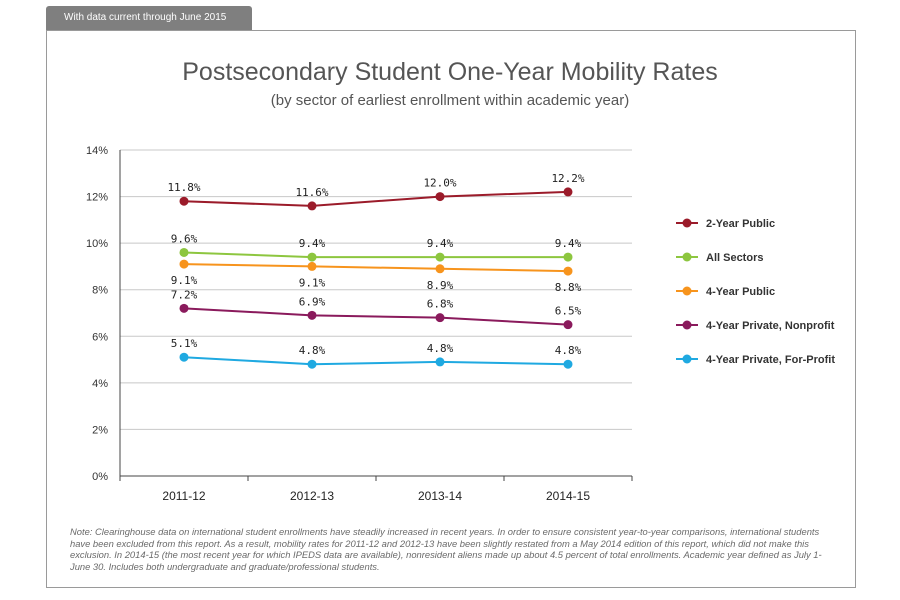 This screenshot has width=900, height=600. What do you see at coordinates (183, 187) in the screenshot?
I see `data-label: 11.8%` at bounding box center [183, 187].